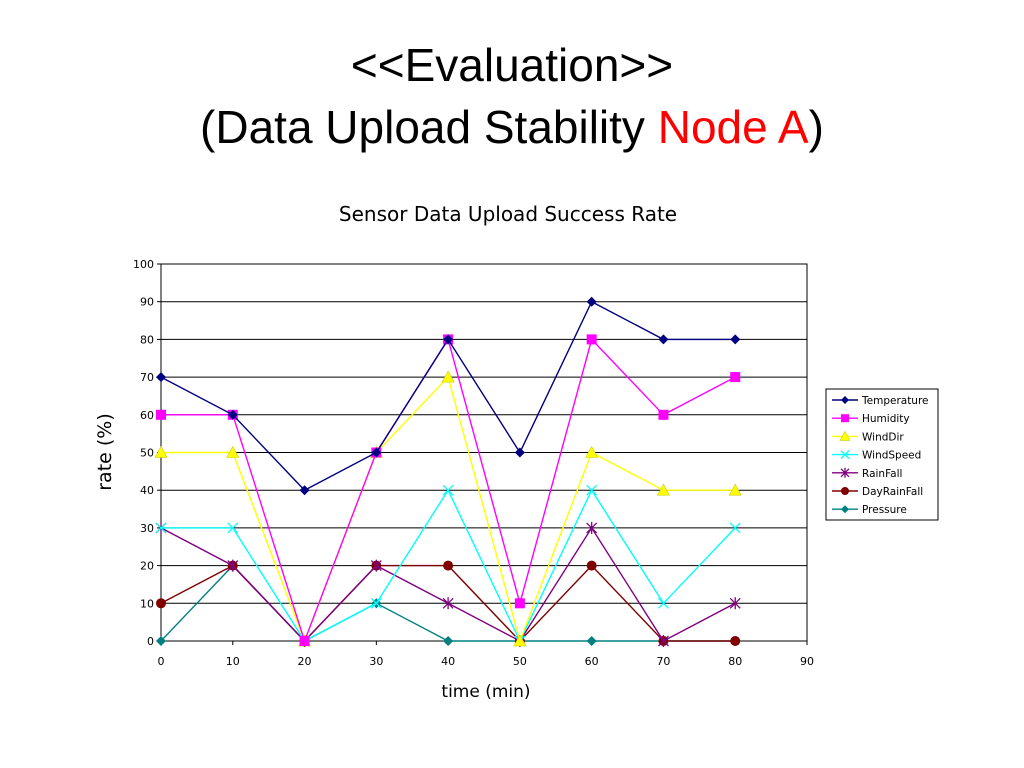 The image size is (1024, 768). I want to click on x-tick-label: 70, so click(663, 661).